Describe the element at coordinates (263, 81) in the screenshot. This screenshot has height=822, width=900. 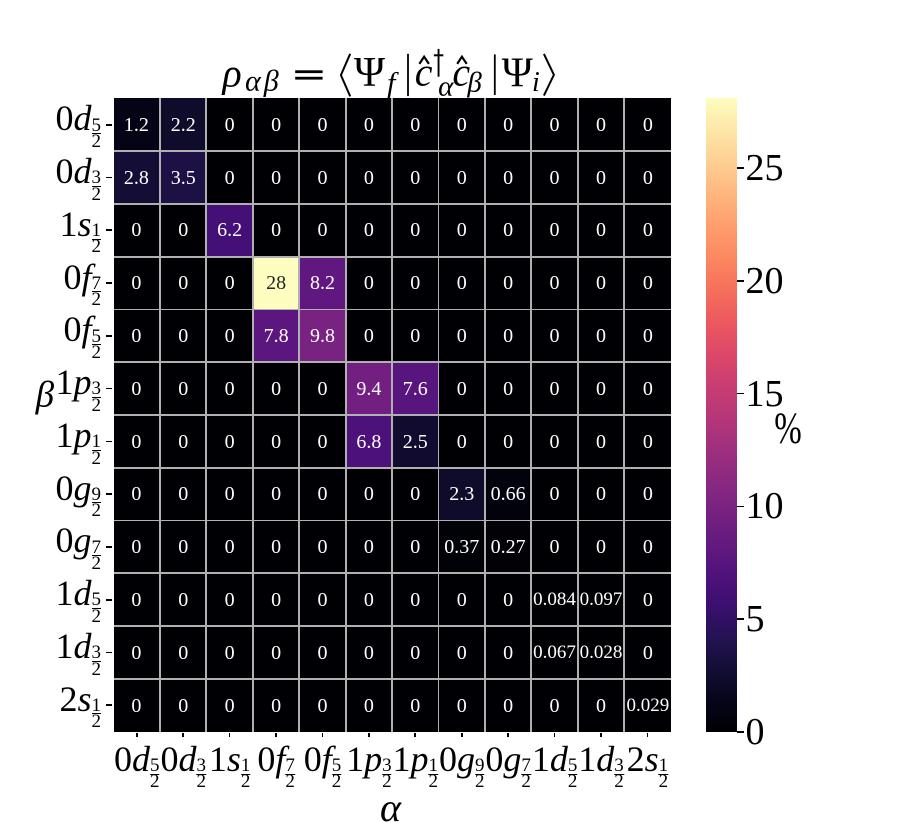
I see `svg-text: αβ` at that location.